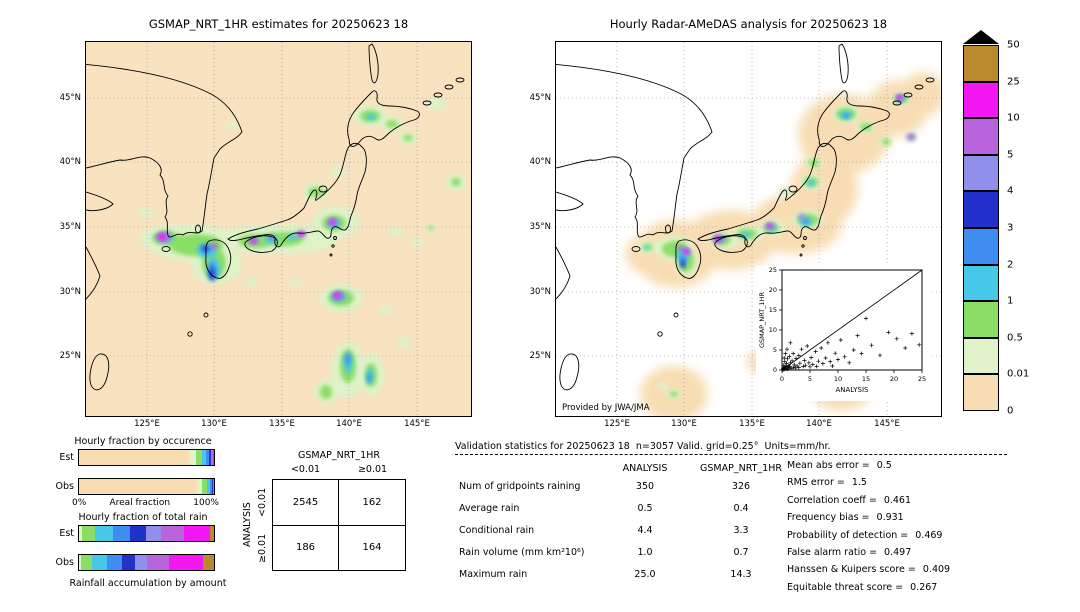 The width and height of the screenshot is (1080, 612). What do you see at coordinates (816, 483) in the screenshot?
I see `metric-label: RMS error =` at bounding box center [816, 483].